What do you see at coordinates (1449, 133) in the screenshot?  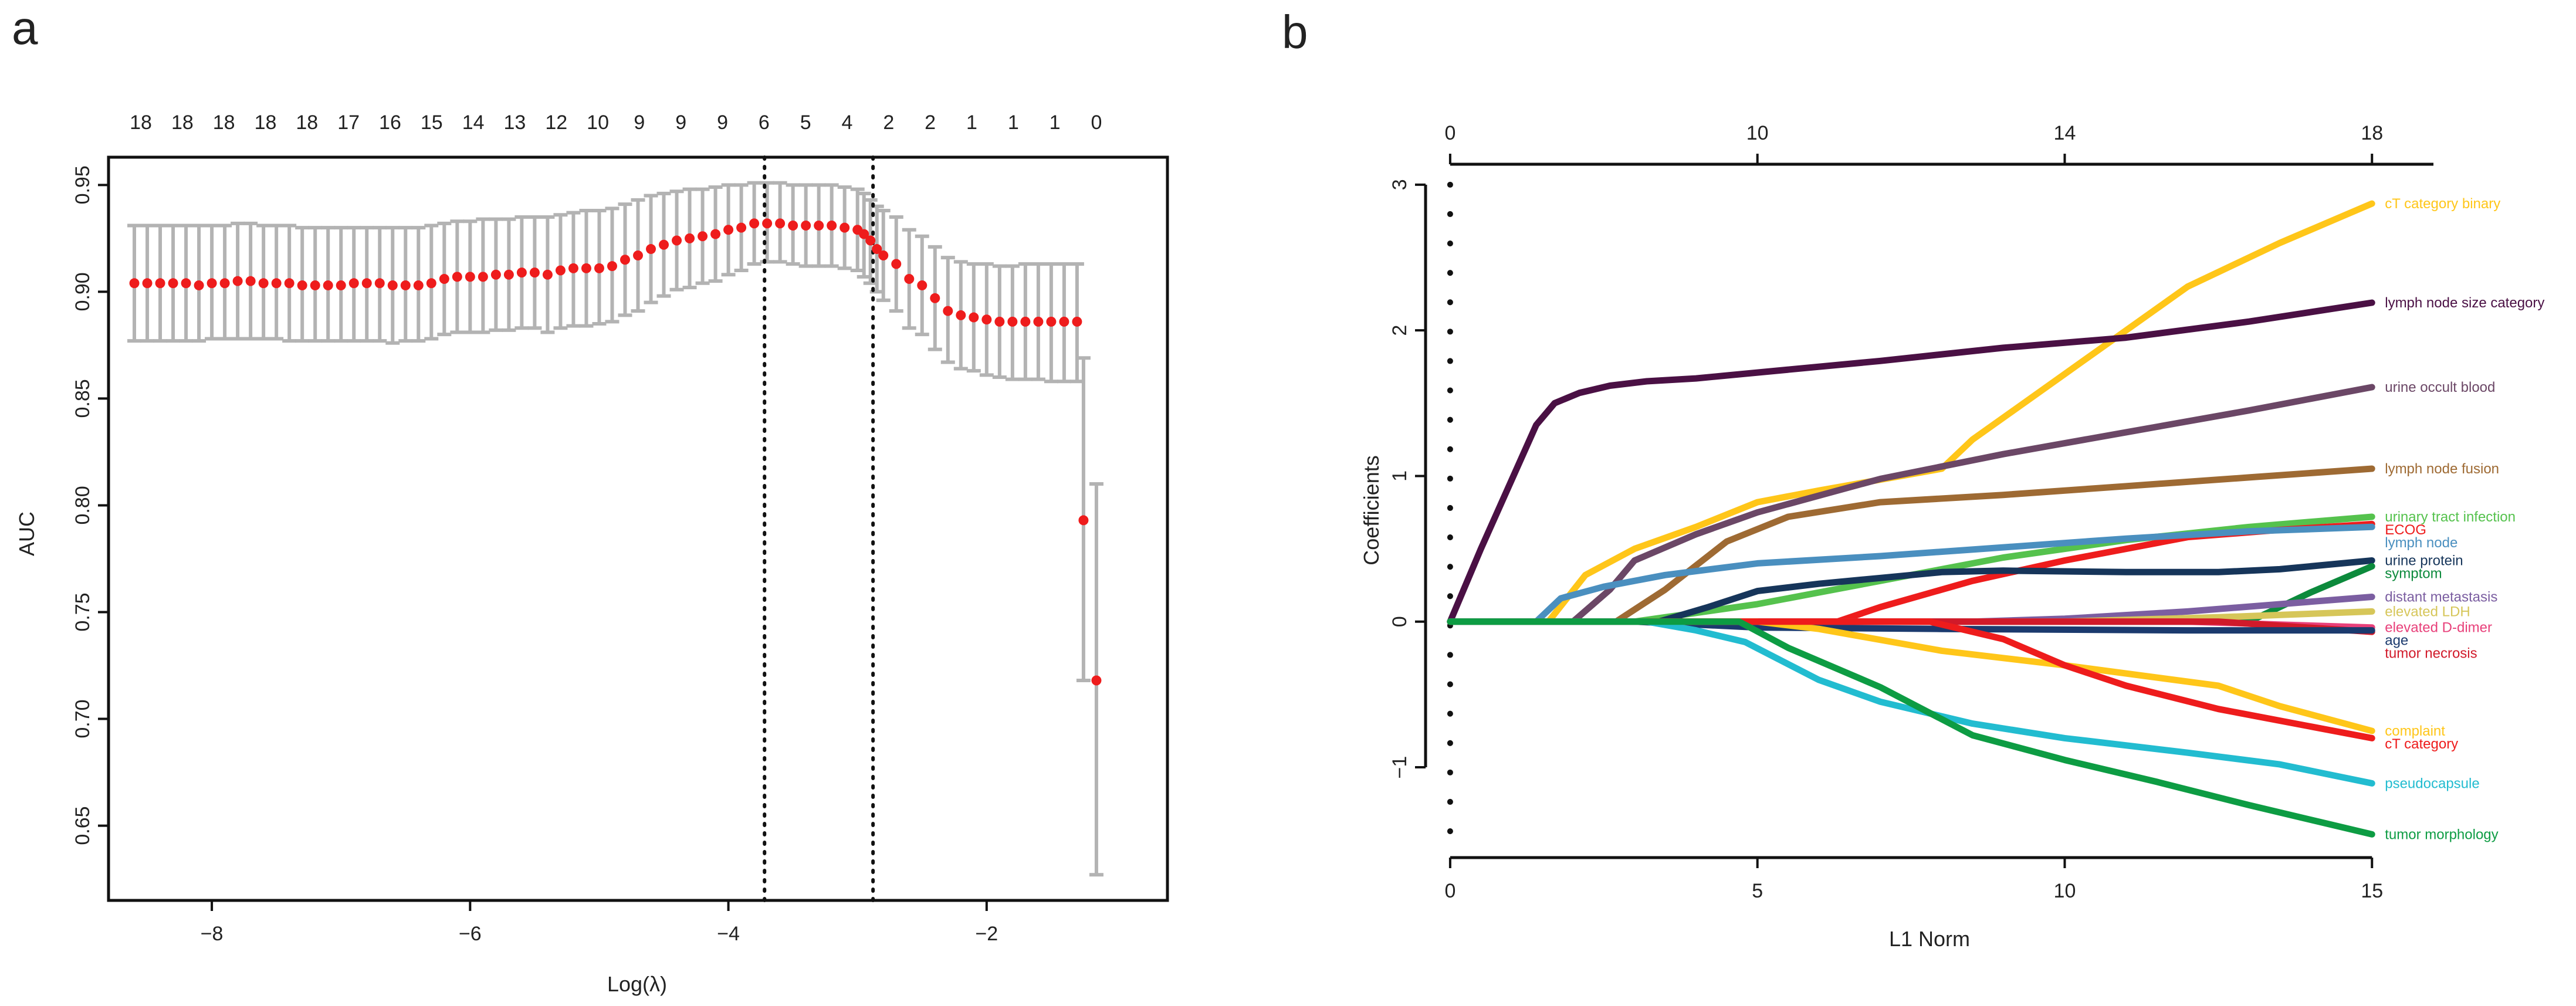 I see `top-tick-label: 0` at bounding box center [1449, 133].